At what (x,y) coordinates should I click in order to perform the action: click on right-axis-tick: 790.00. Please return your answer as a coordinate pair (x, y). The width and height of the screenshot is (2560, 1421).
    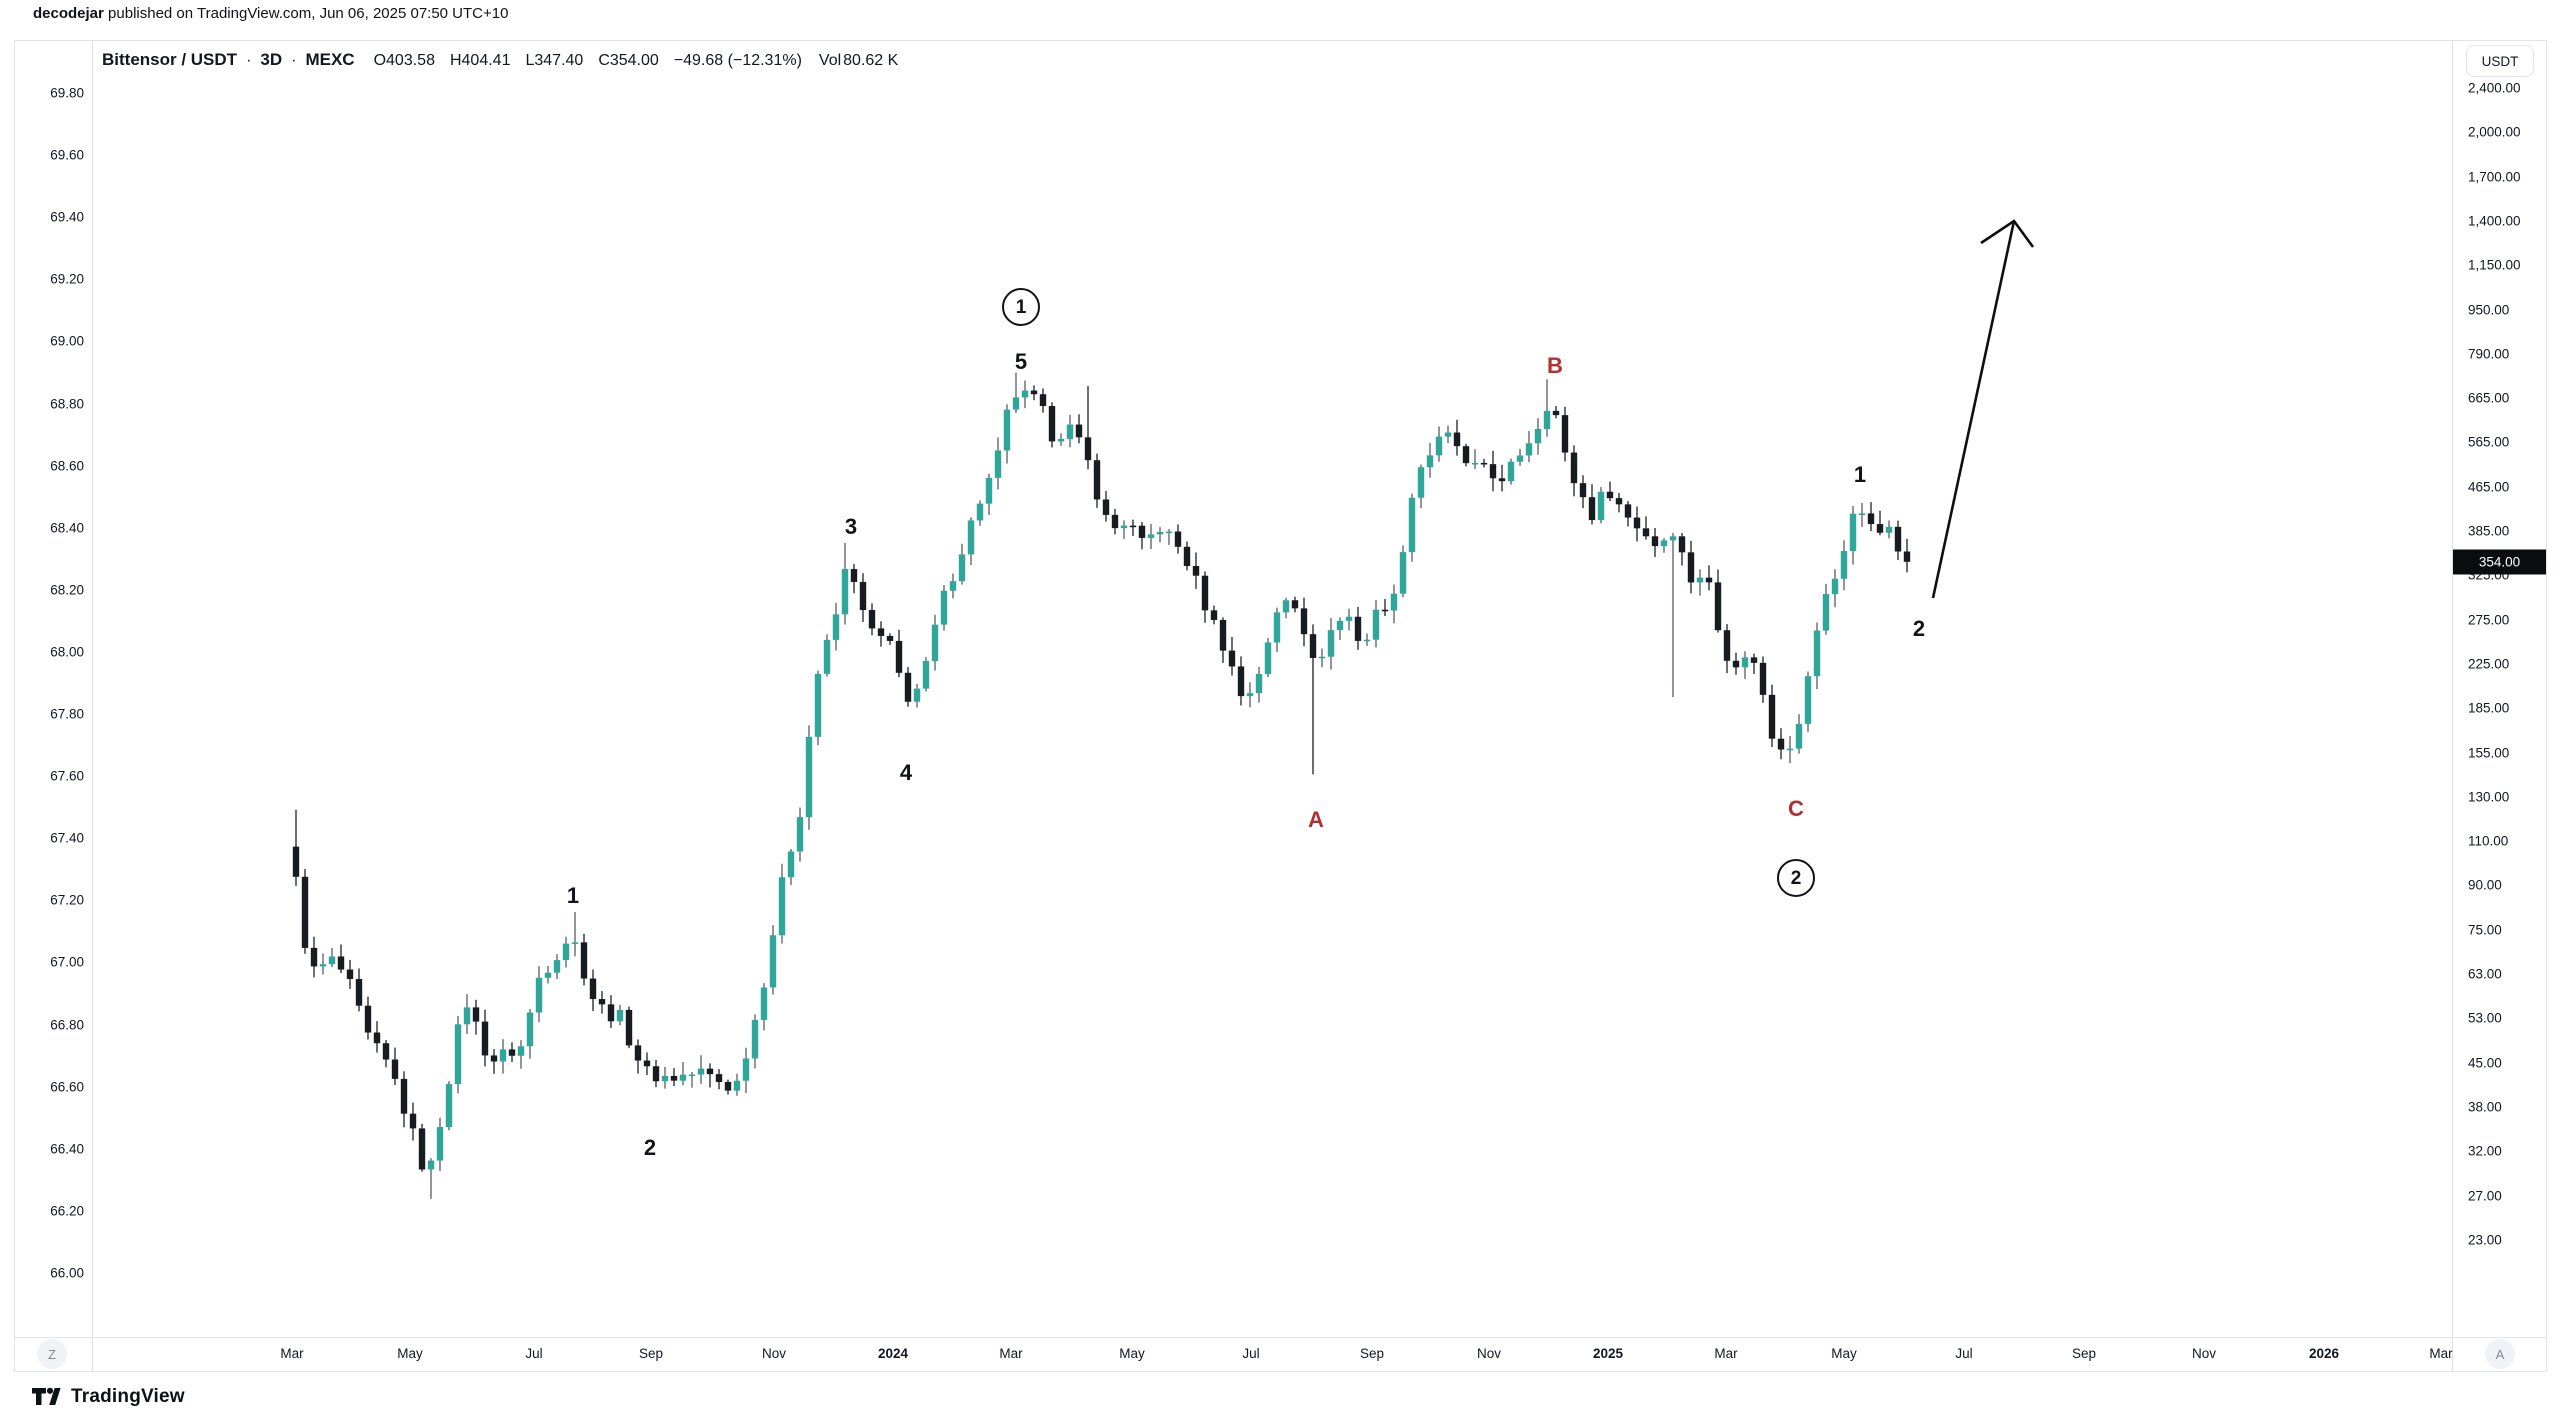
    Looking at the image, I should click on (2489, 354).